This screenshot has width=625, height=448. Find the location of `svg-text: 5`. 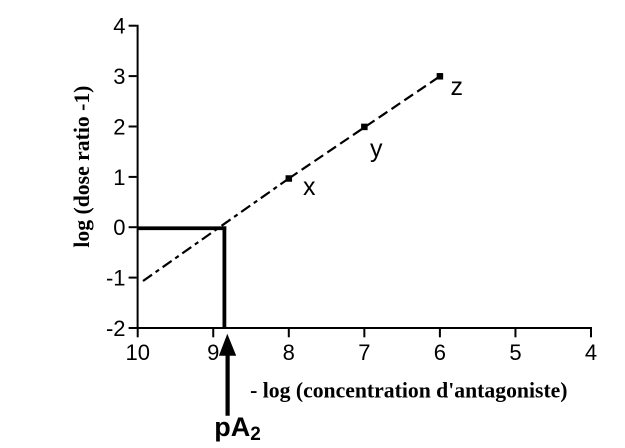

svg-text: 5 is located at coordinates (515, 352).